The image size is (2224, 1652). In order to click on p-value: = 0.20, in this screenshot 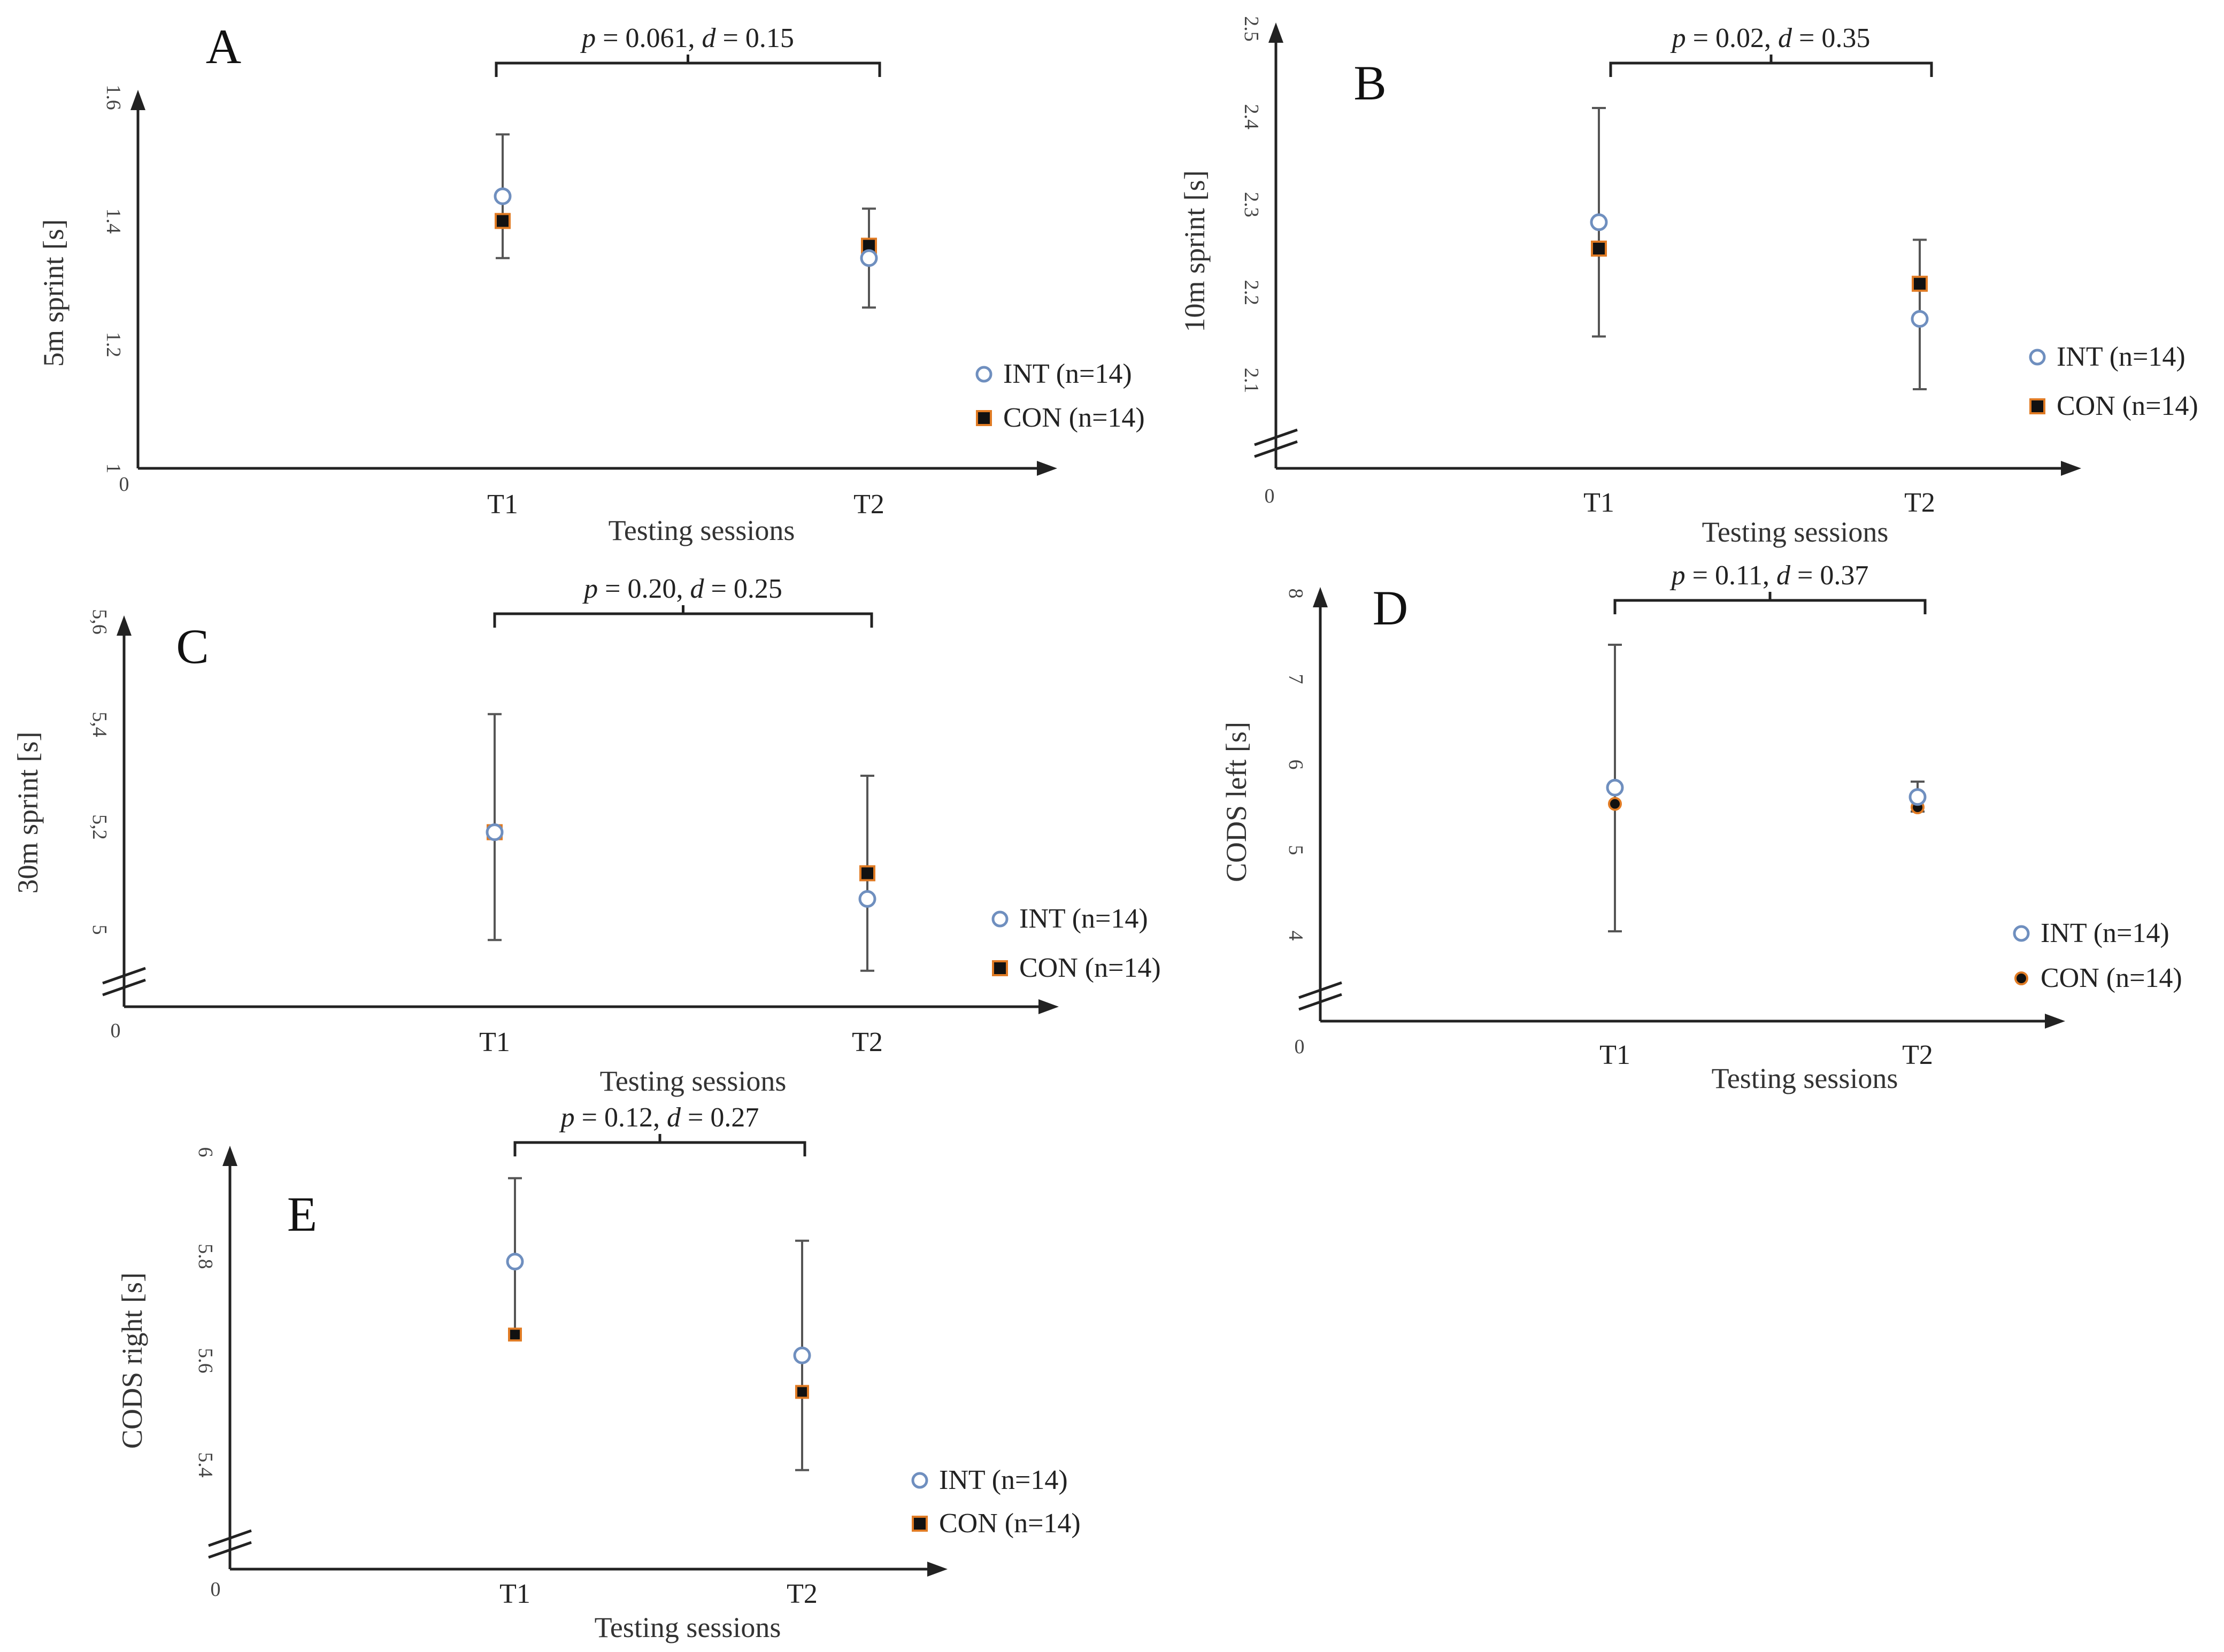, I will do `click(640, 589)`.